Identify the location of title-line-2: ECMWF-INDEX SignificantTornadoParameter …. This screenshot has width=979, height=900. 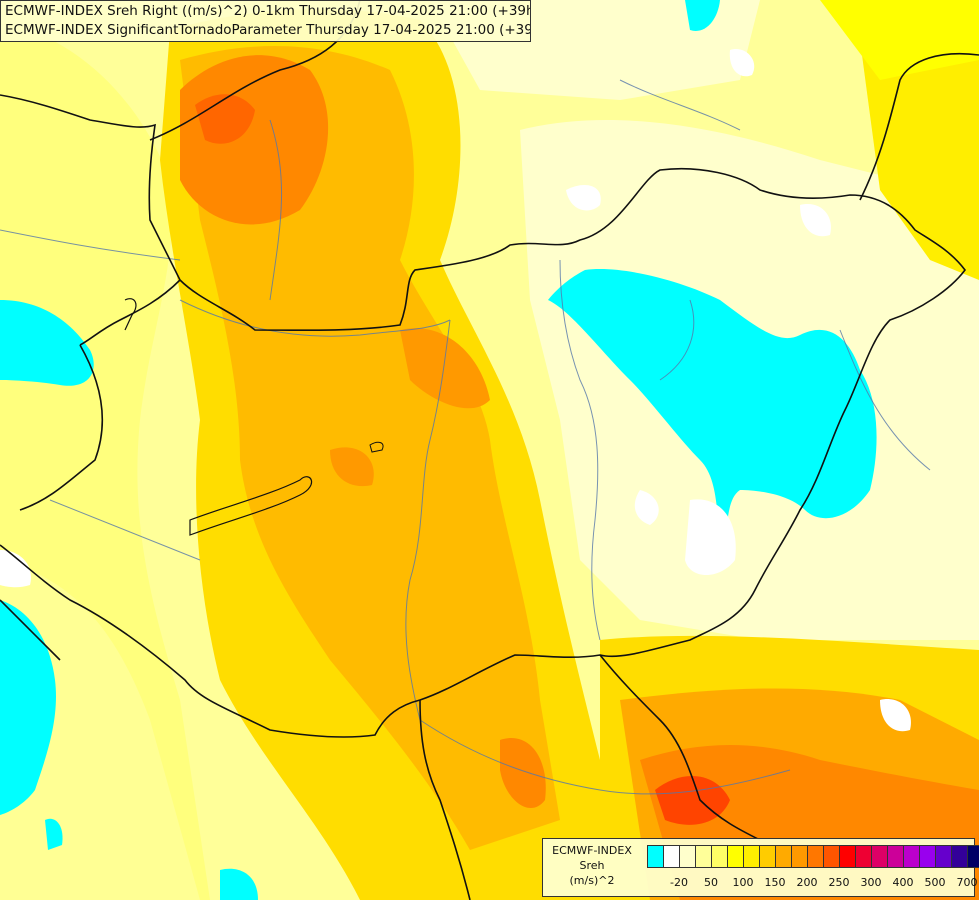
(268, 30).